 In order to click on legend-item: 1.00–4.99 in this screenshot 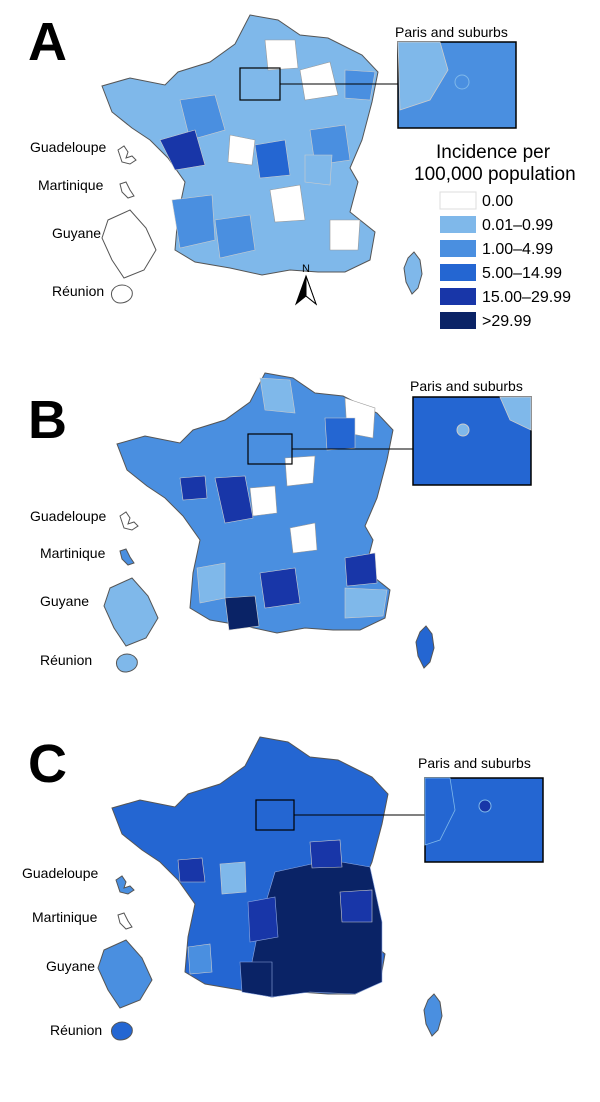, I will do `click(496, 249)`.